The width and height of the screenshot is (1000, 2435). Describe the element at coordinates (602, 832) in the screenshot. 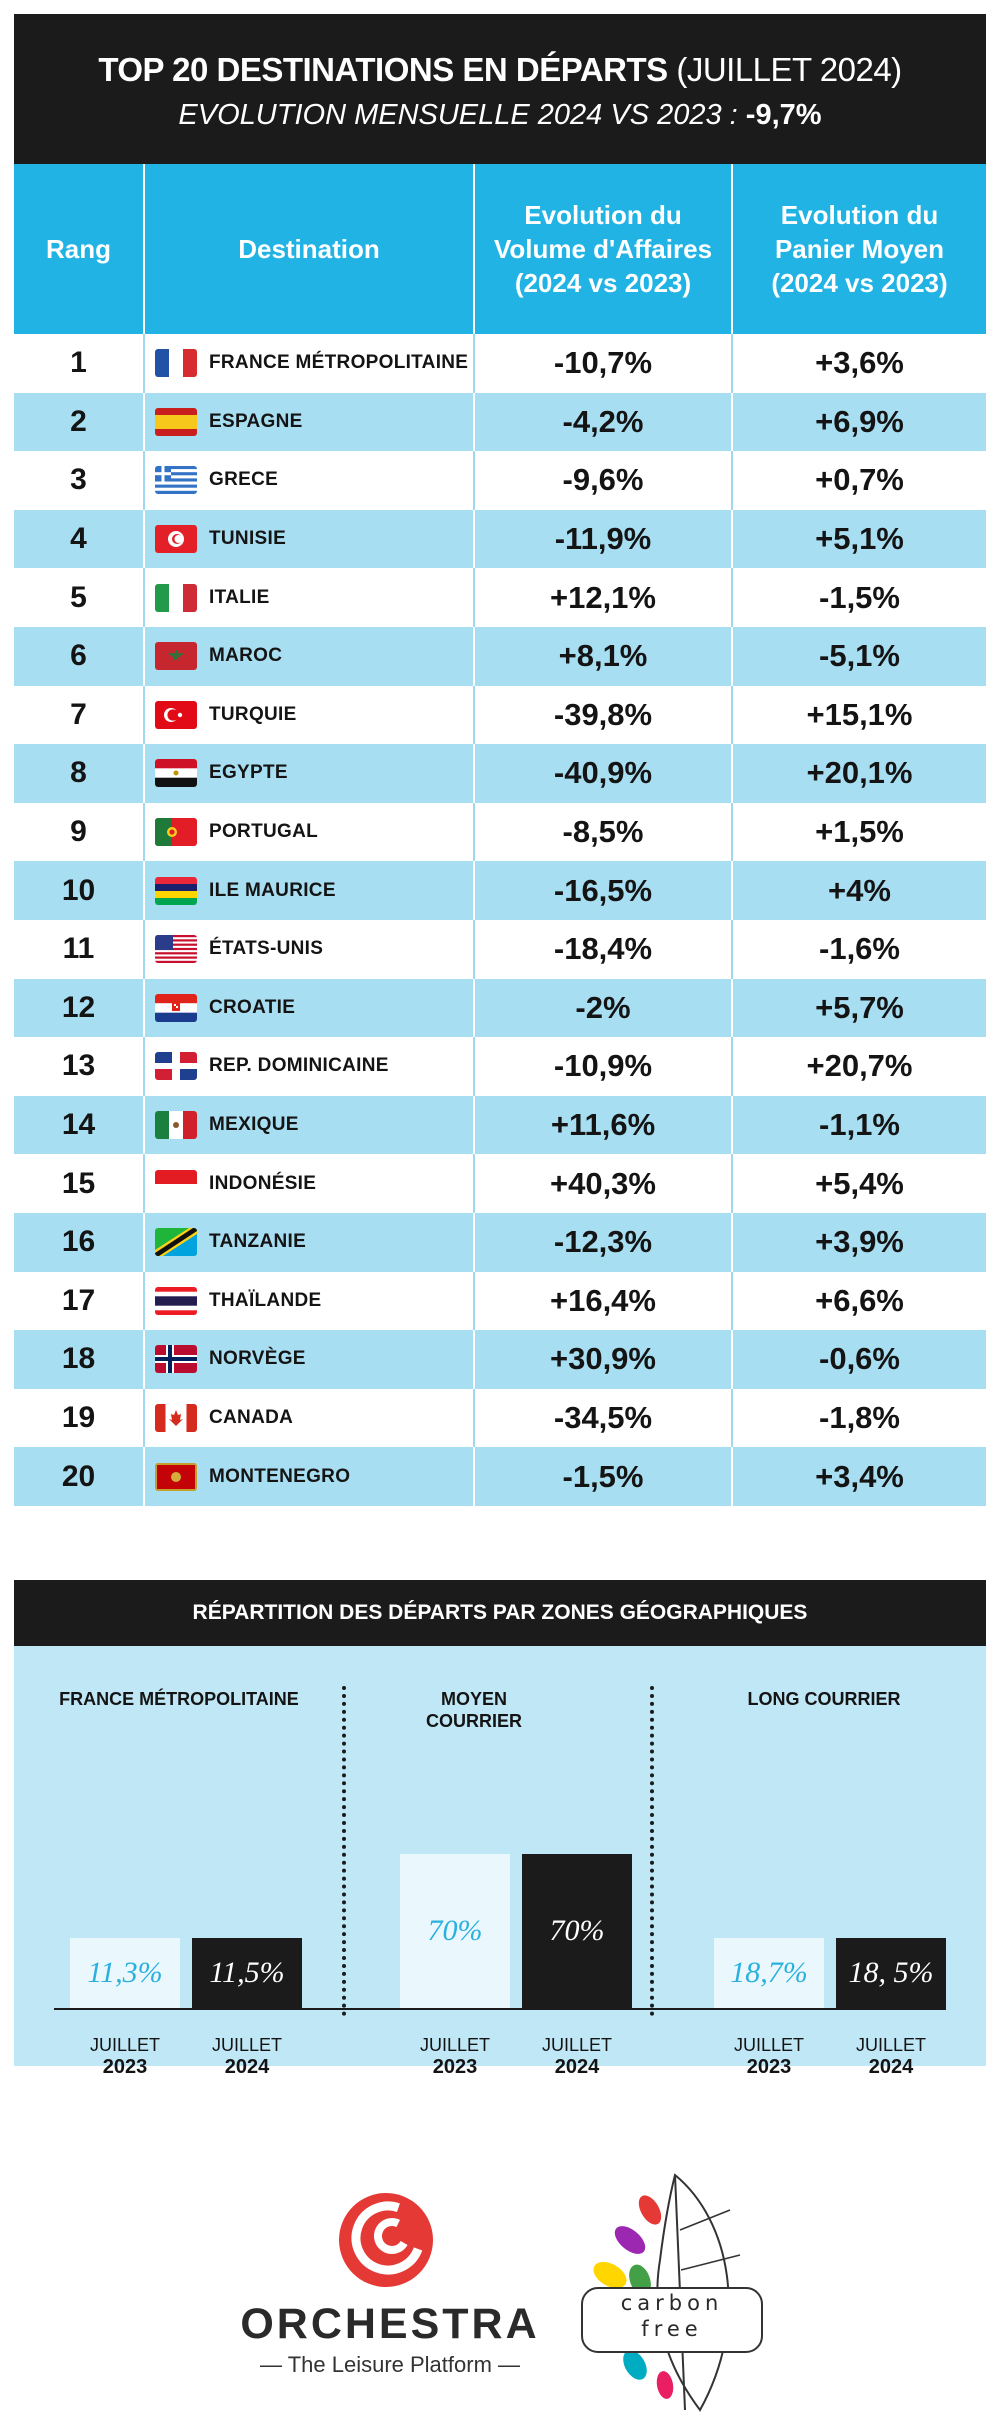

I see `volume-cell: -8,5%` at that location.